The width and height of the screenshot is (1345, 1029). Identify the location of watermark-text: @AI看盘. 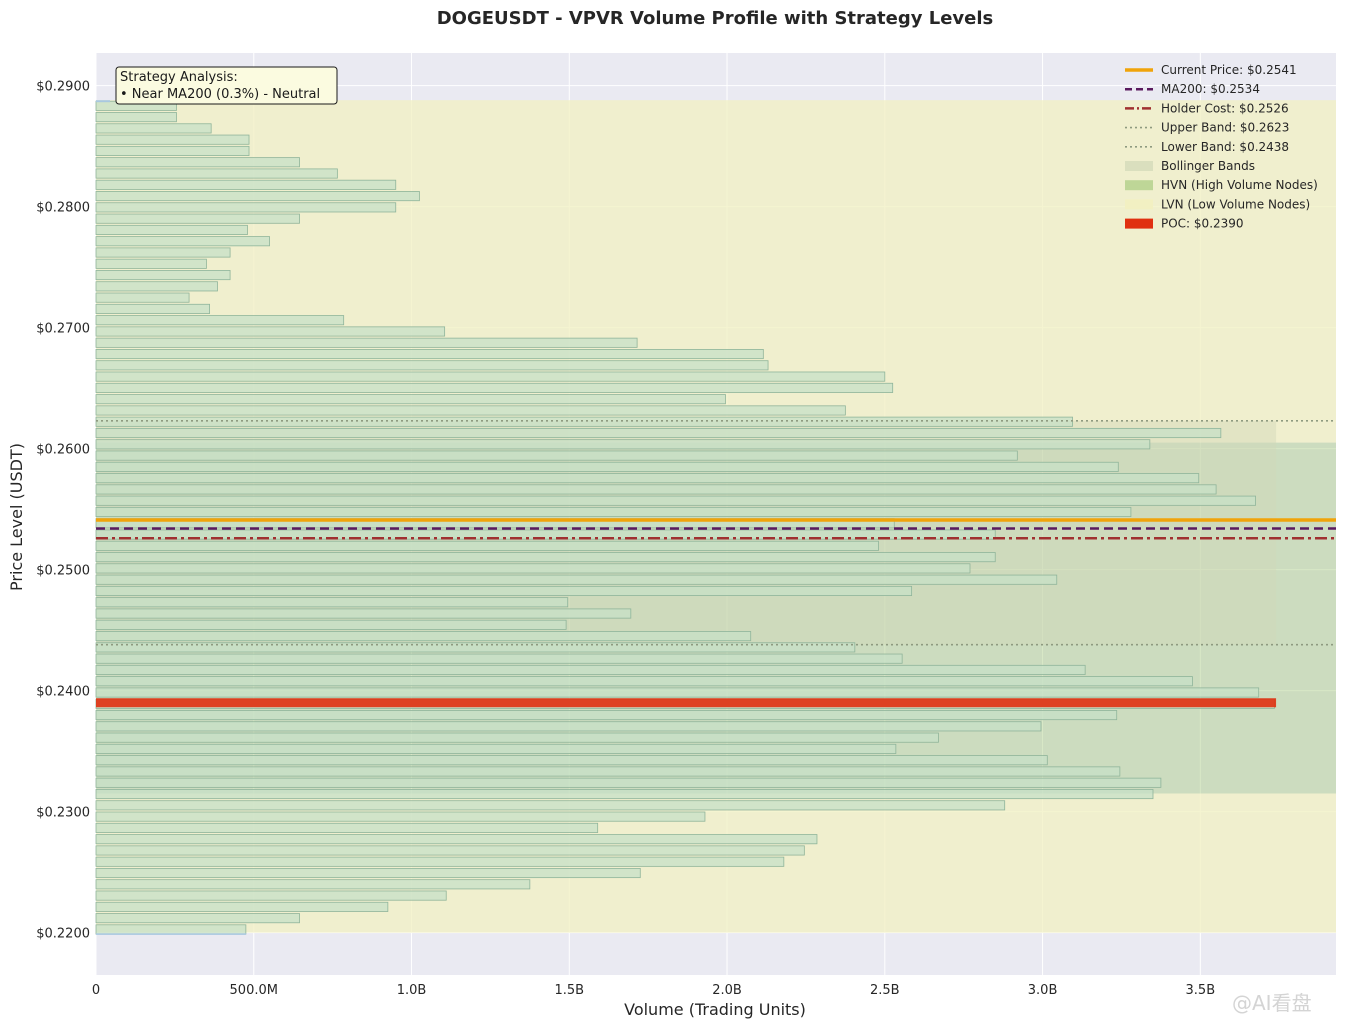
(1272, 1003).